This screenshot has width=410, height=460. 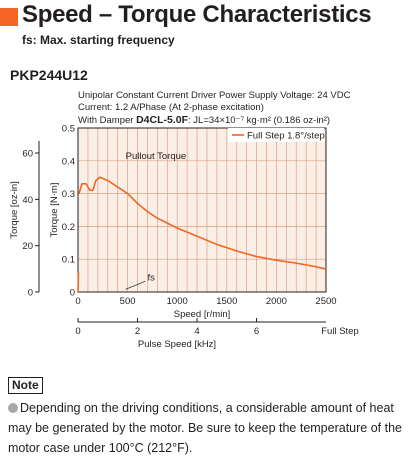 I want to click on bullet-icon, so click(x=13, y=408).